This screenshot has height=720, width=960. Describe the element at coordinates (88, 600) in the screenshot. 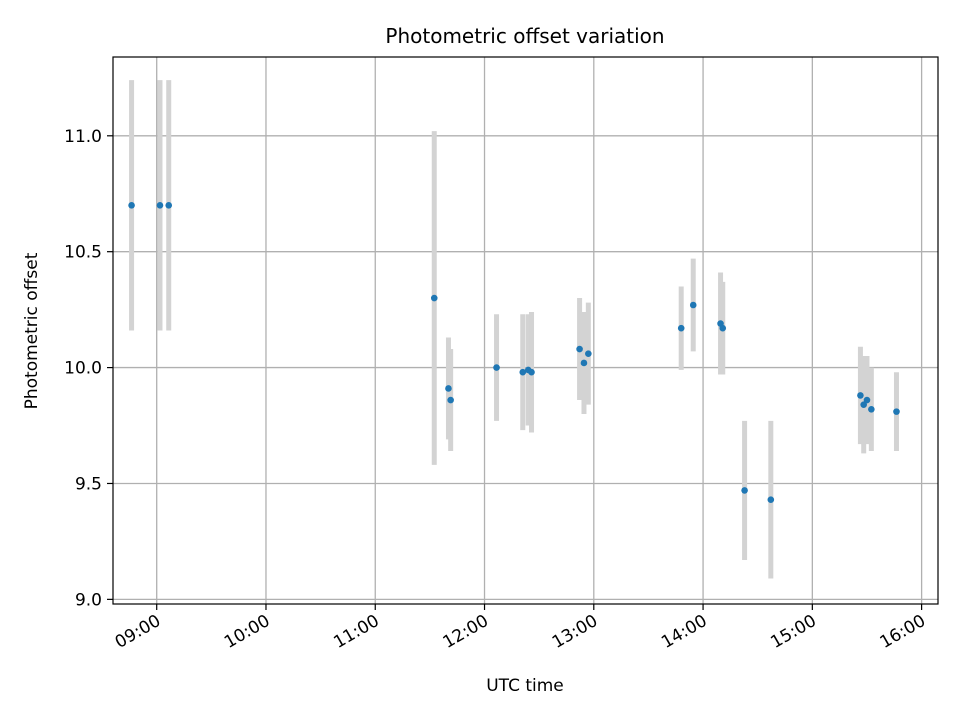

I see `y-tick-label: 9.0` at that location.